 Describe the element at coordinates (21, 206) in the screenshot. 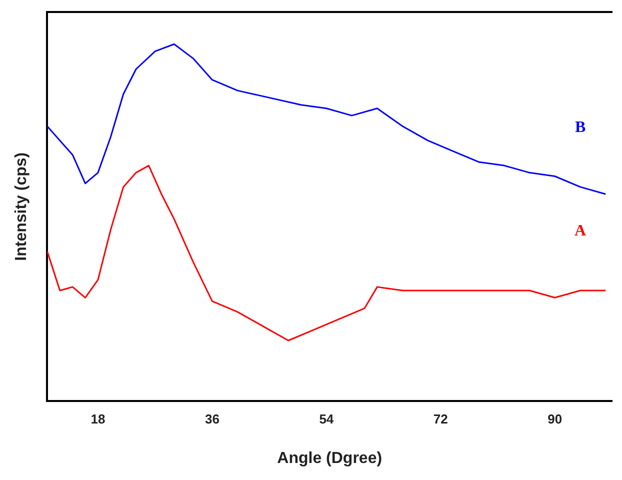

I see `y-axis-title: Intensity (cps)` at that location.